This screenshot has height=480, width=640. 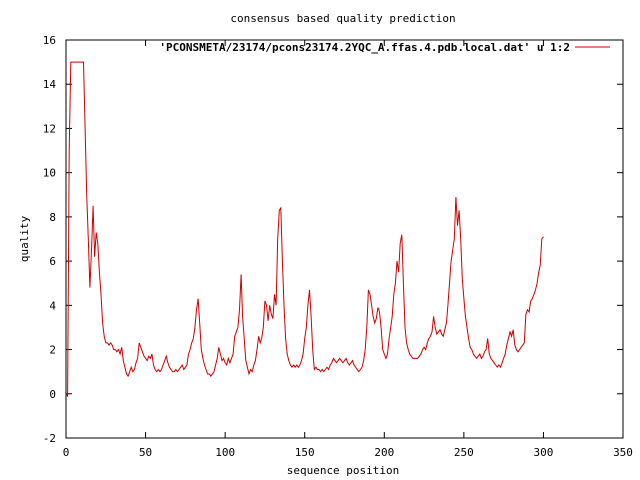 I want to click on y-tick-label: 10, so click(x=49, y=173).